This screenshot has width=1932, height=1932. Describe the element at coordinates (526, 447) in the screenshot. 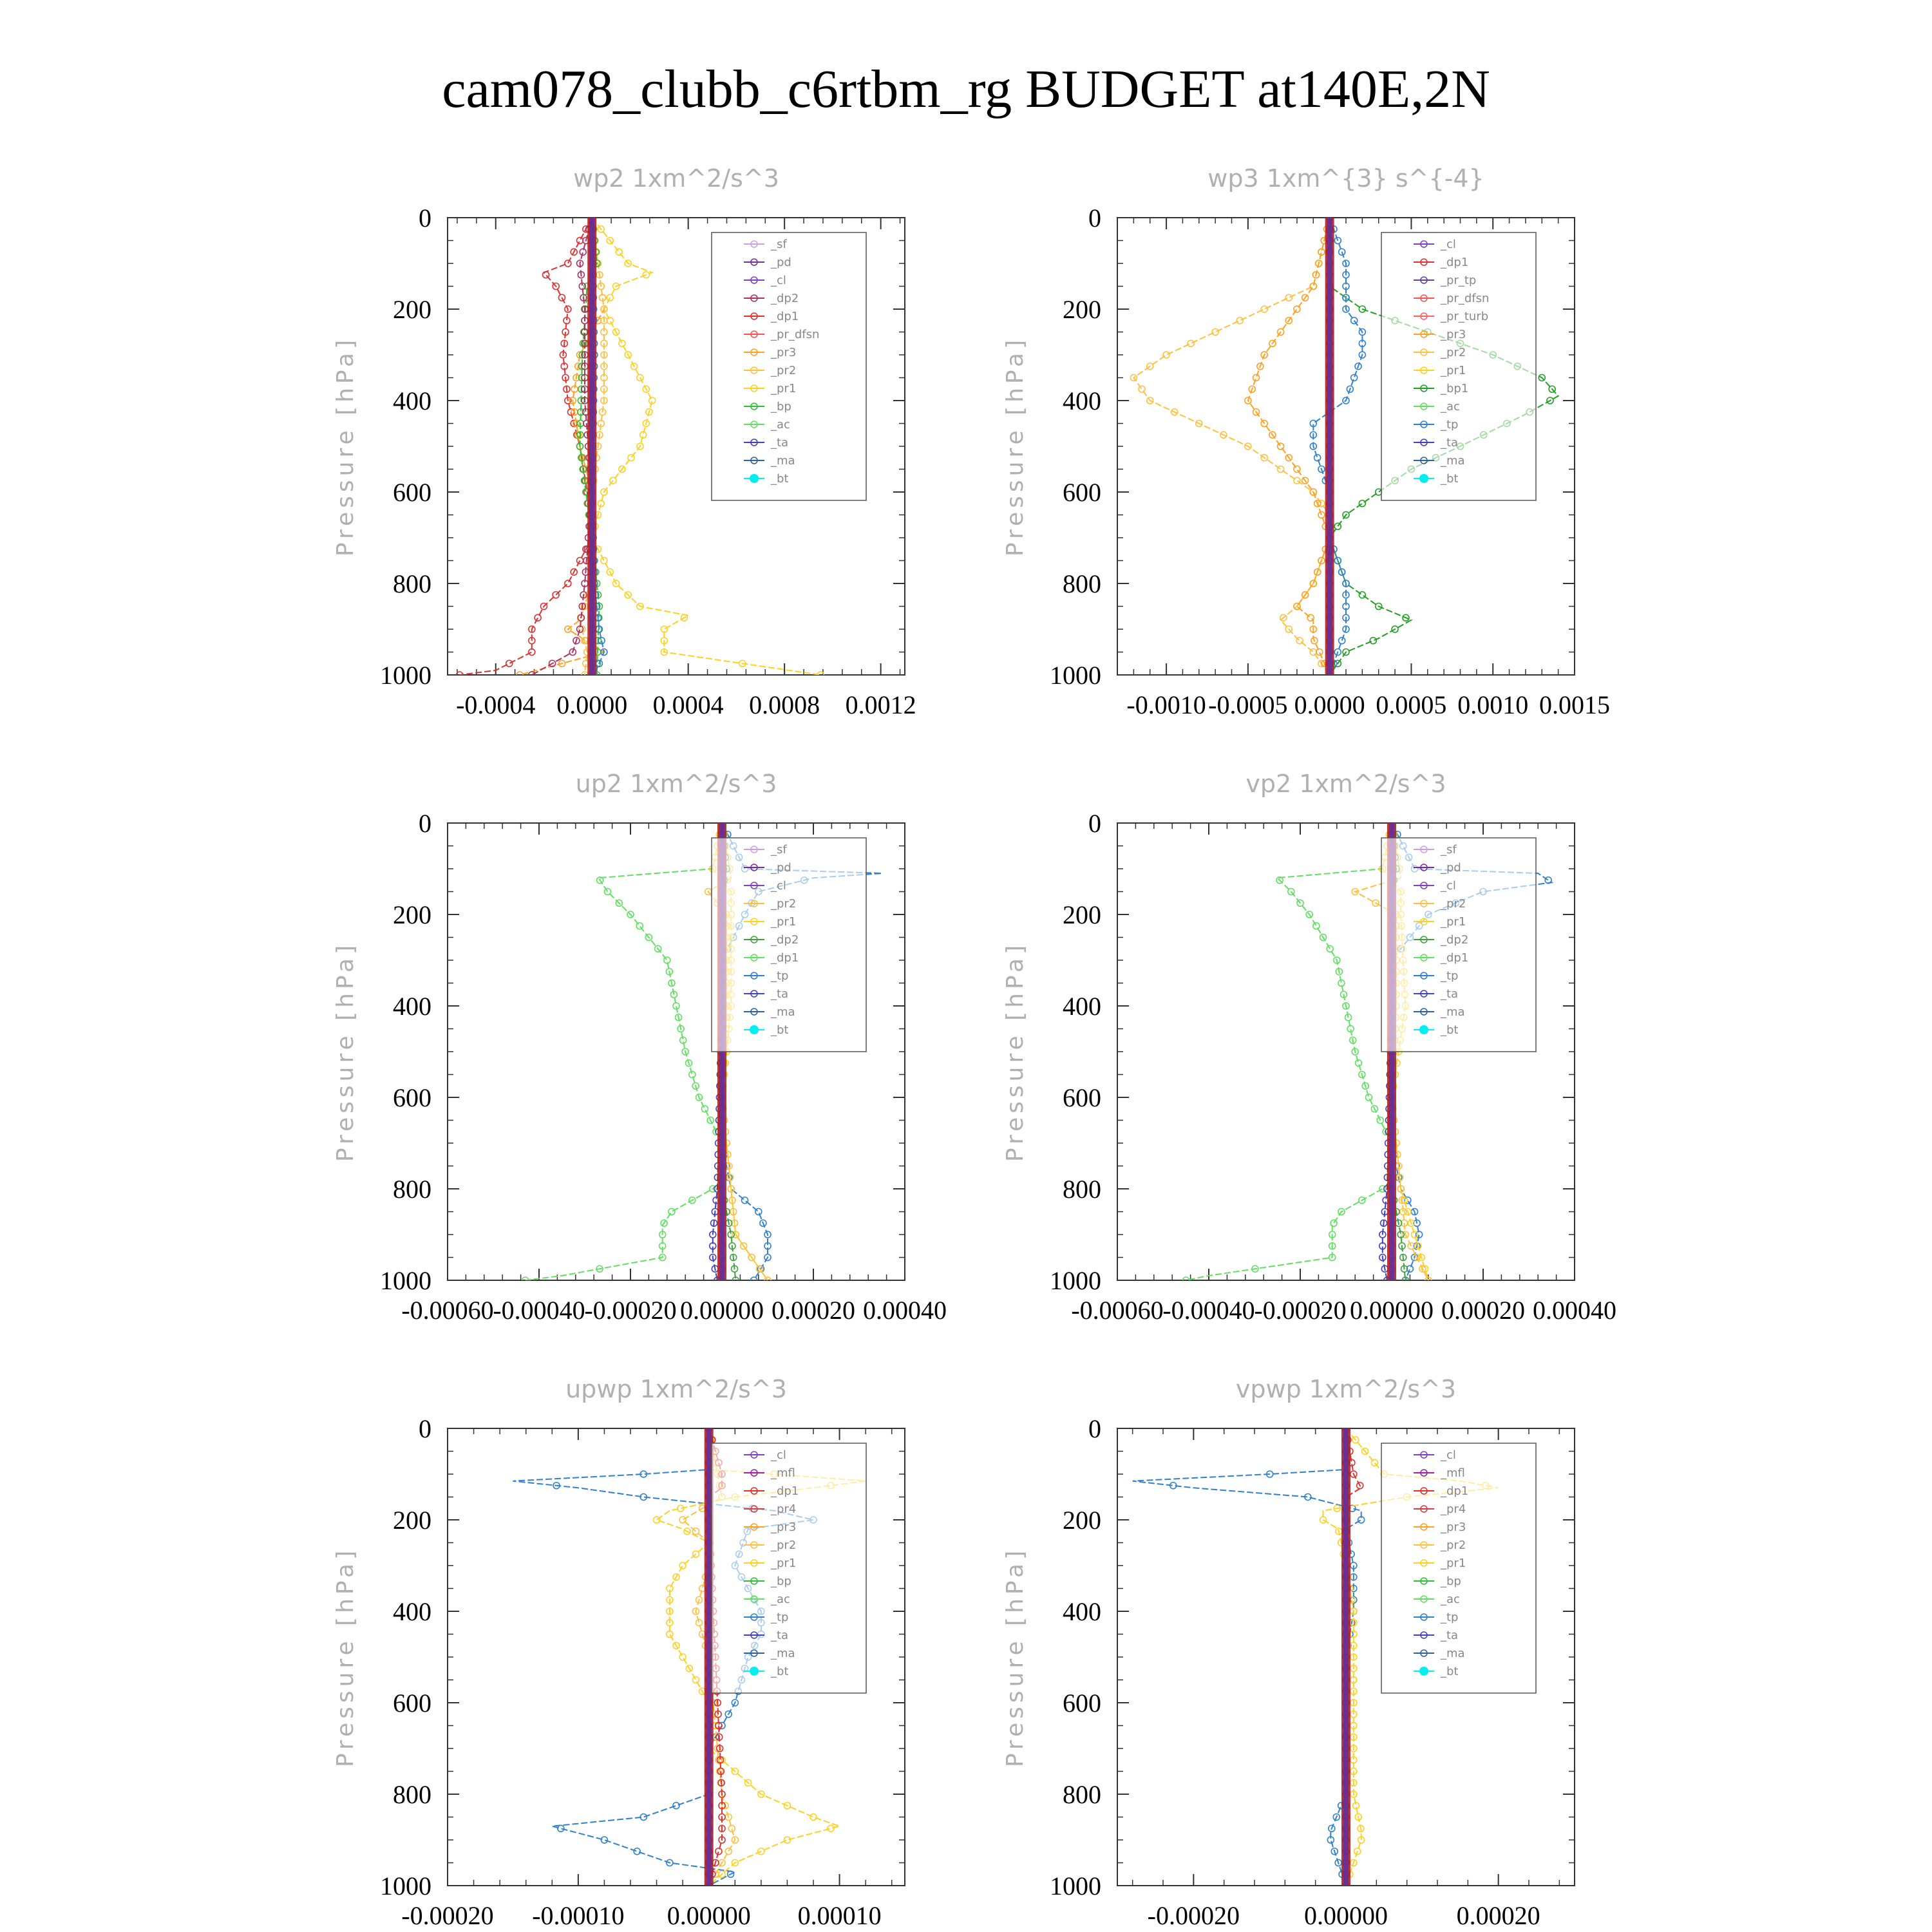

I see `series-line-dp1` at that location.